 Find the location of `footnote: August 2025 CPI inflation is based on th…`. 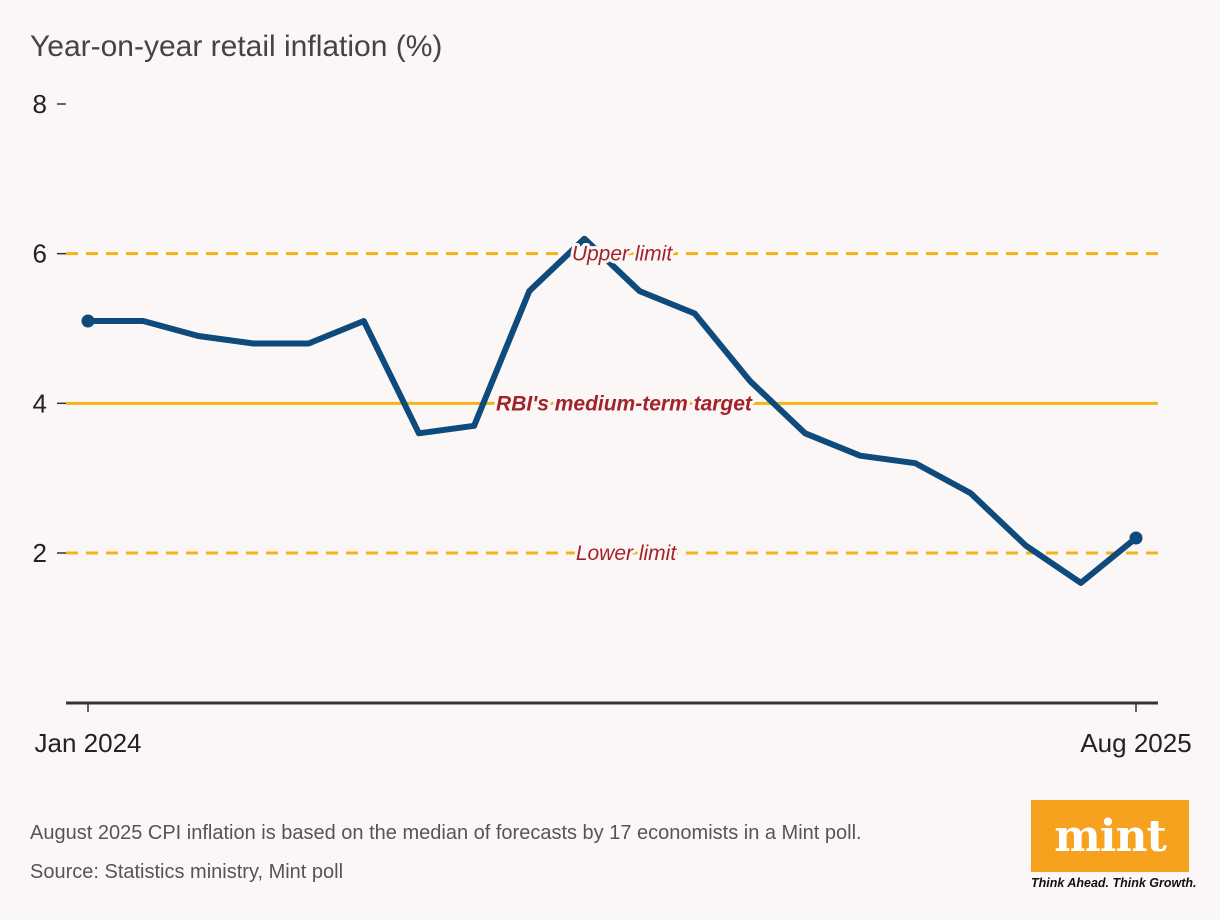

footnote: August 2025 CPI inflation is based on th… is located at coordinates (446, 833).